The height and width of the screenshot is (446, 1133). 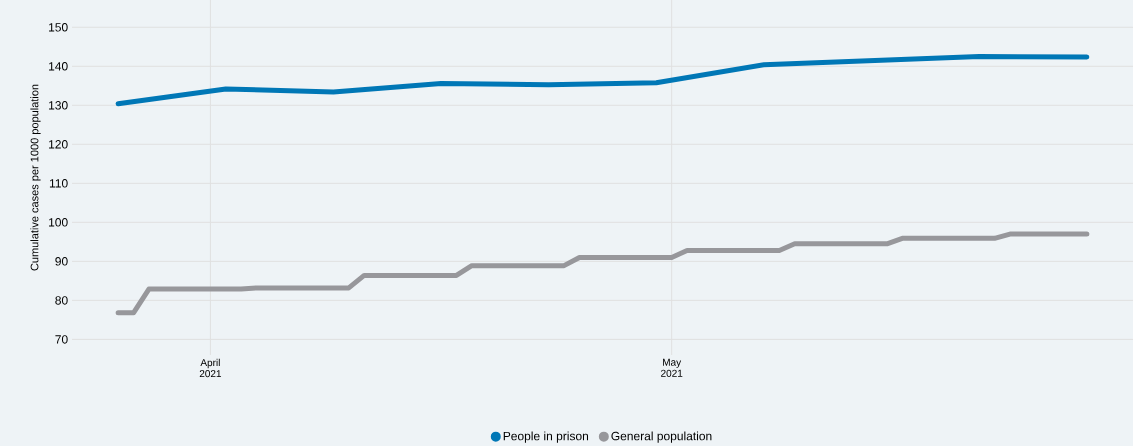 What do you see at coordinates (35, 177) in the screenshot?
I see `y-axis-title: Cumulative cases per 1000 population` at bounding box center [35, 177].